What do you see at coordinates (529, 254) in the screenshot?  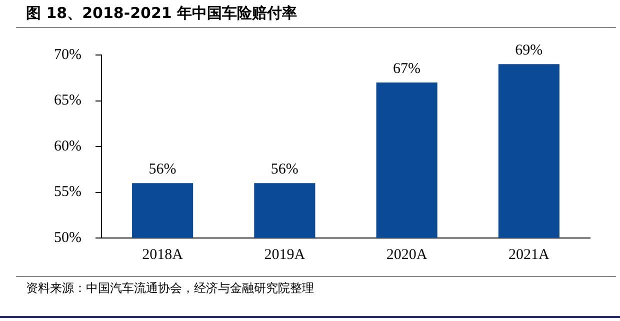 I see `x-tick-label: 2021A` at bounding box center [529, 254].